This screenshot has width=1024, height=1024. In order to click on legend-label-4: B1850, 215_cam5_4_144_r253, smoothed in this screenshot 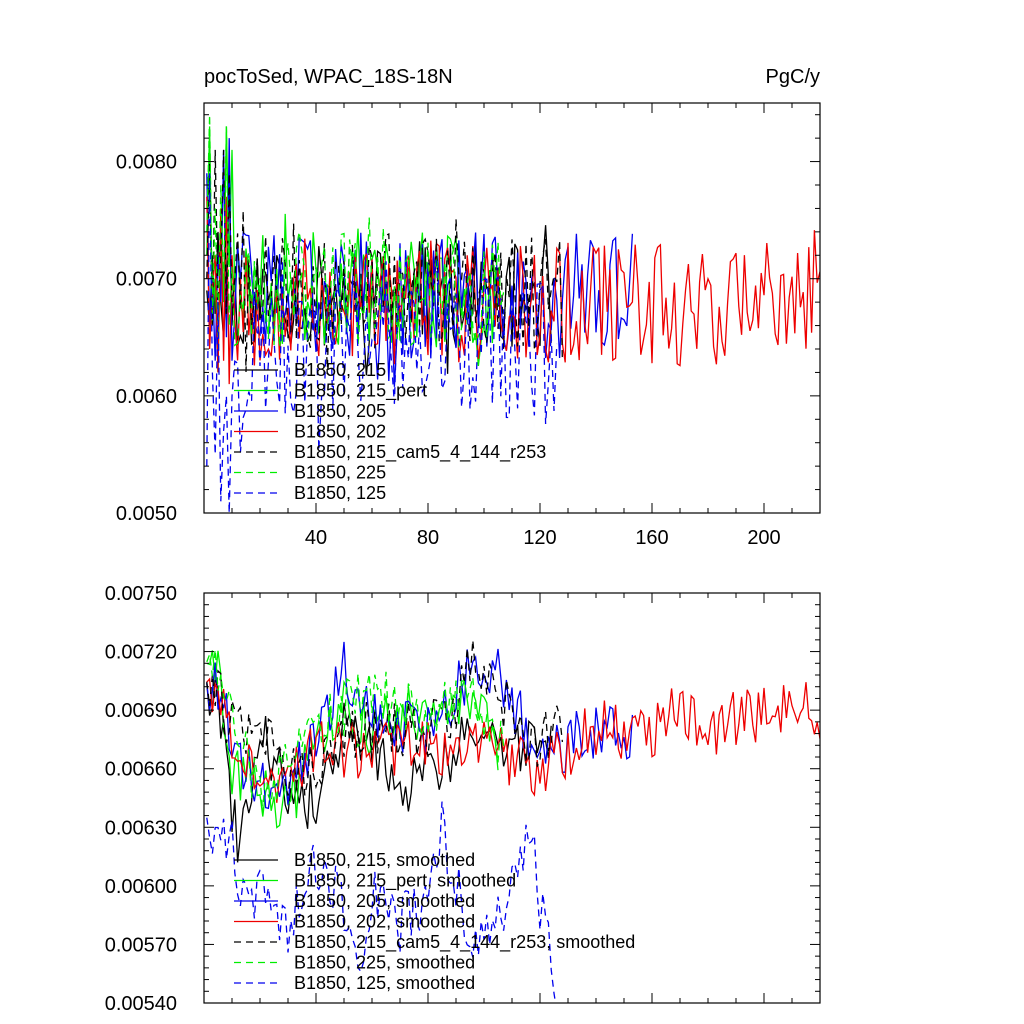, I will do `click(464, 942)`.